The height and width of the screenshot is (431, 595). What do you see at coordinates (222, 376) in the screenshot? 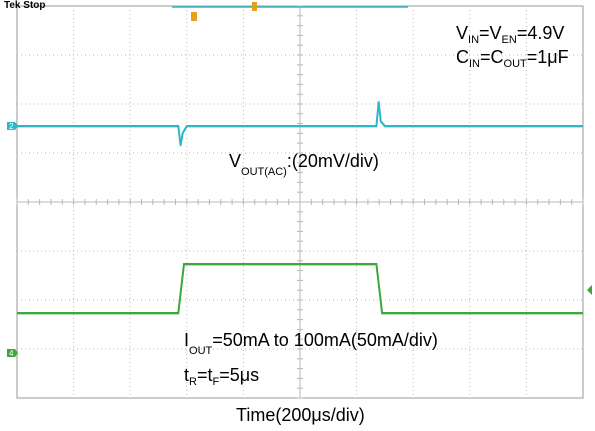
I see `rise-fall-annotation: tR=tF=5μs` at bounding box center [222, 376].